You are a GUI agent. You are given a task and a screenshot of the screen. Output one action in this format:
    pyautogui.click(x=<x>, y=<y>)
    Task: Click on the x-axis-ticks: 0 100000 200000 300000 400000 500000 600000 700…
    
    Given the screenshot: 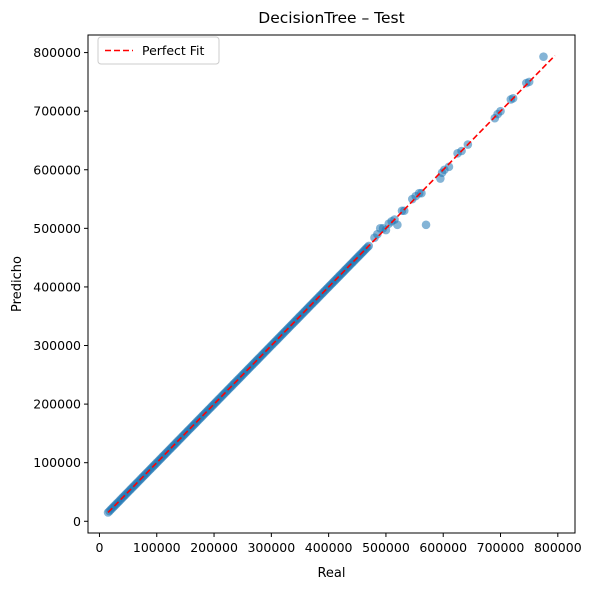 What is the action you would take?
    pyautogui.click(x=338, y=544)
    